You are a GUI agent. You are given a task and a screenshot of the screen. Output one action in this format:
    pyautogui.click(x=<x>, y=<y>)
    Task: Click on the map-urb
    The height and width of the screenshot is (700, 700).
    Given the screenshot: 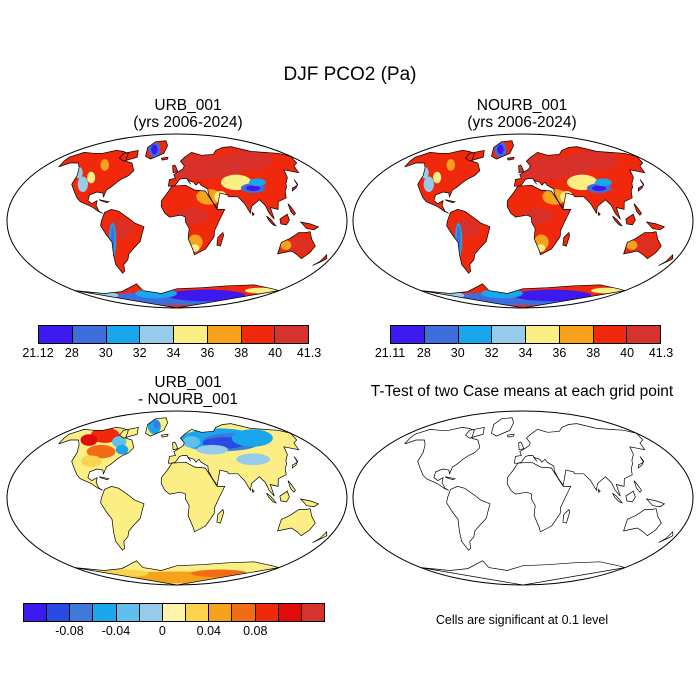 What is the action you would take?
    pyautogui.click(x=177, y=221)
    